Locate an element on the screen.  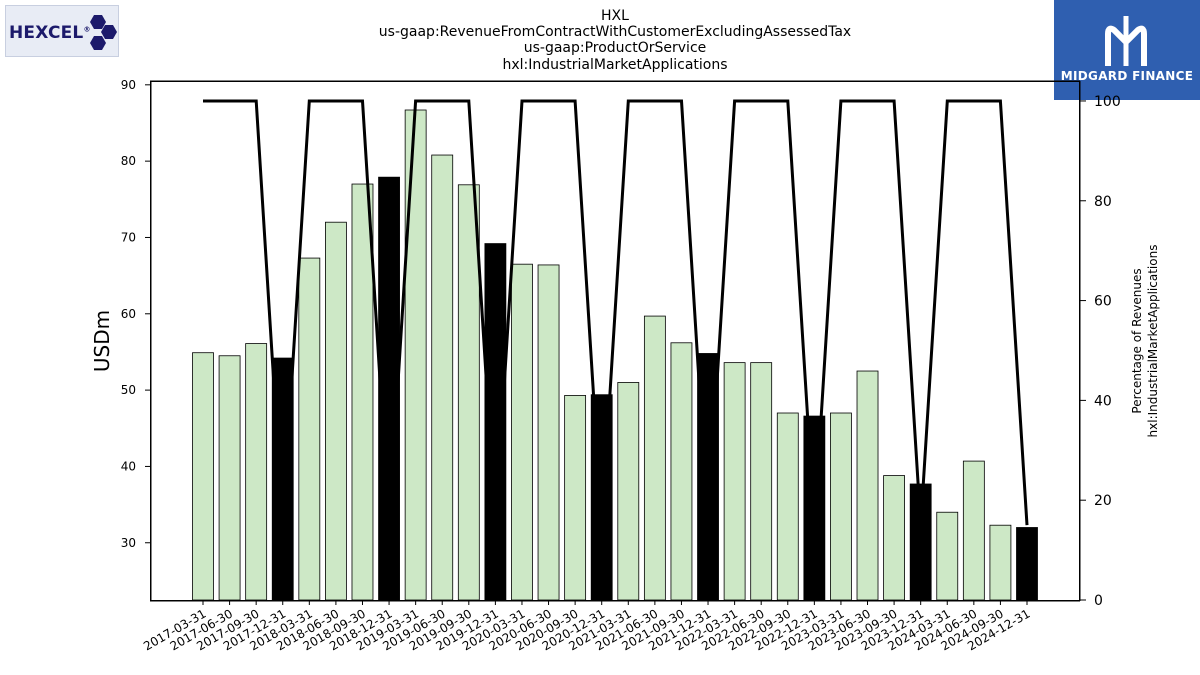
midgard-logo-text: MIDGARD FINANCE is located at coordinates (1127, 76).